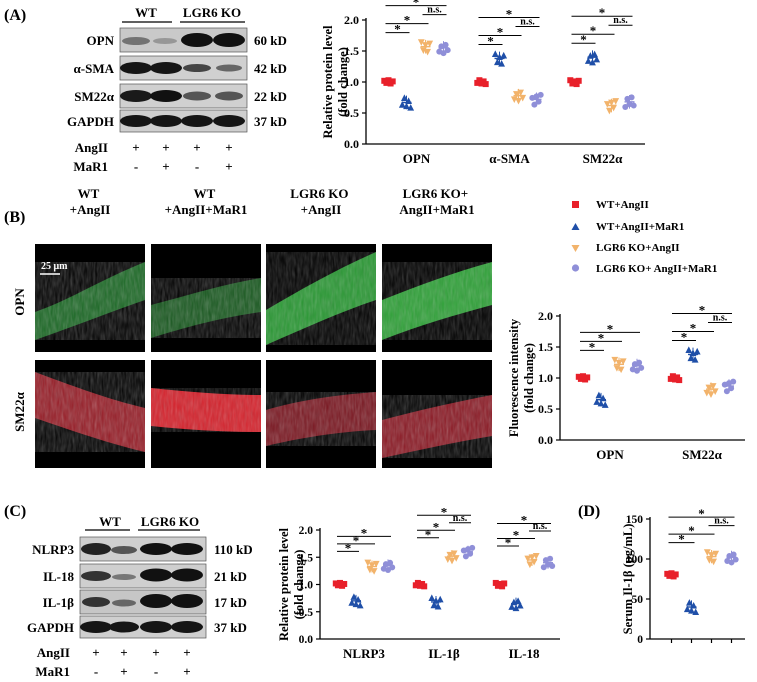 The height and width of the screenshot is (682, 757). Describe the element at coordinates (321, 414) in the screenshot. I see `micrograph-sm22-ko-angii` at that location.